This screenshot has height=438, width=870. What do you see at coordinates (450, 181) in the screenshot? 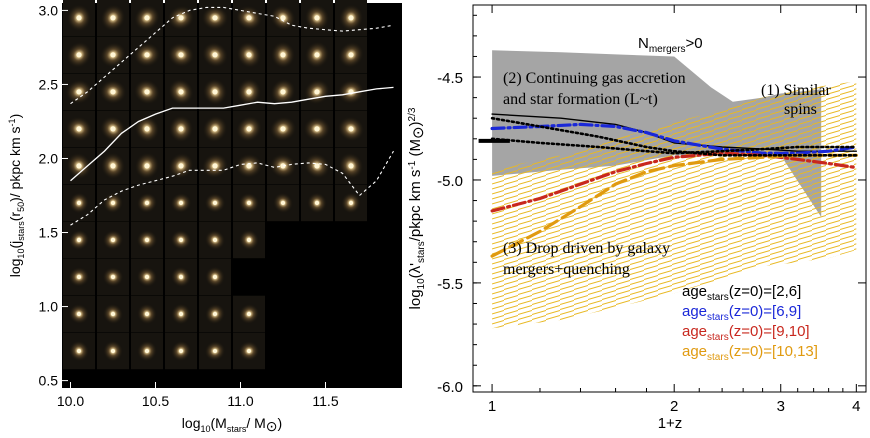
I see `right-y-tick-label: -5.0` at bounding box center [450, 181].